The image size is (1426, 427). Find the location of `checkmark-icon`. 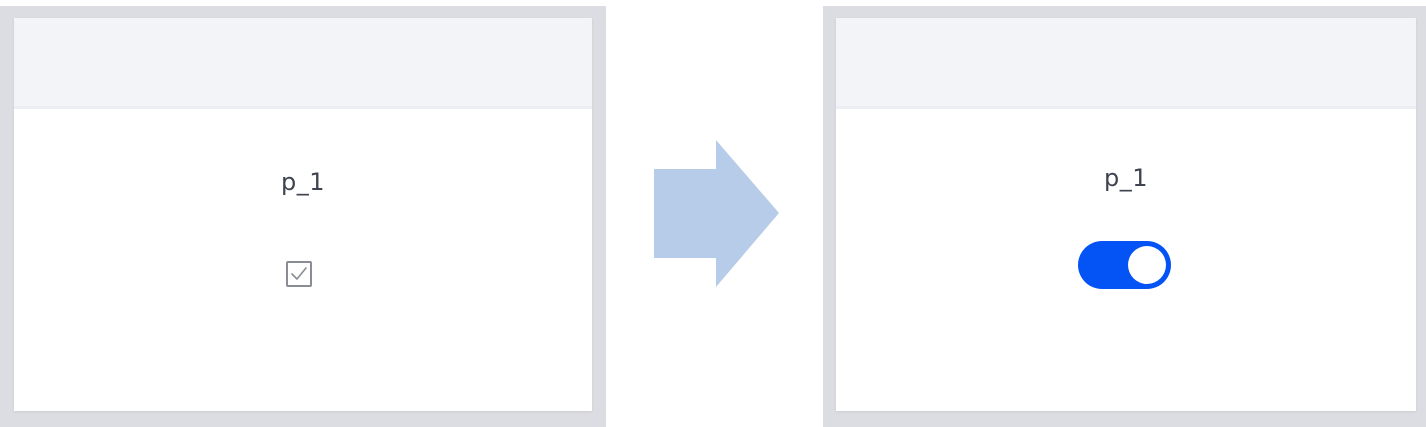

checkmark-icon is located at coordinates (299, 273).